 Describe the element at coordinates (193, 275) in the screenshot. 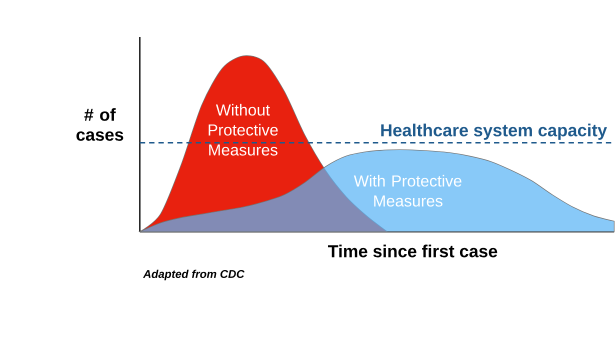

I see `text: Adapted from CDC` at that location.